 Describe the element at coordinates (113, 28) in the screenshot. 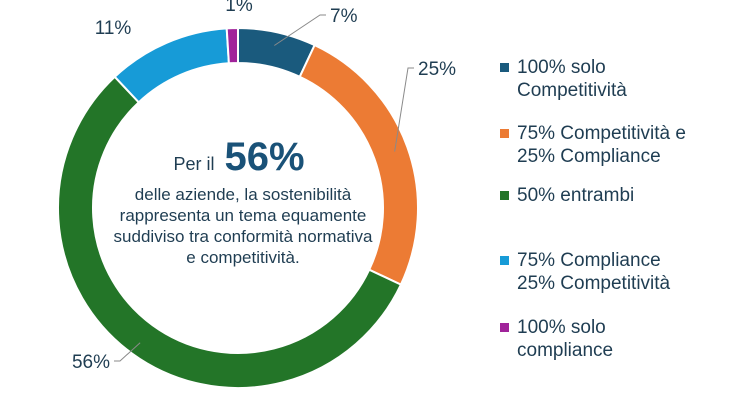

I see `data-label-4: 11%` at that location.